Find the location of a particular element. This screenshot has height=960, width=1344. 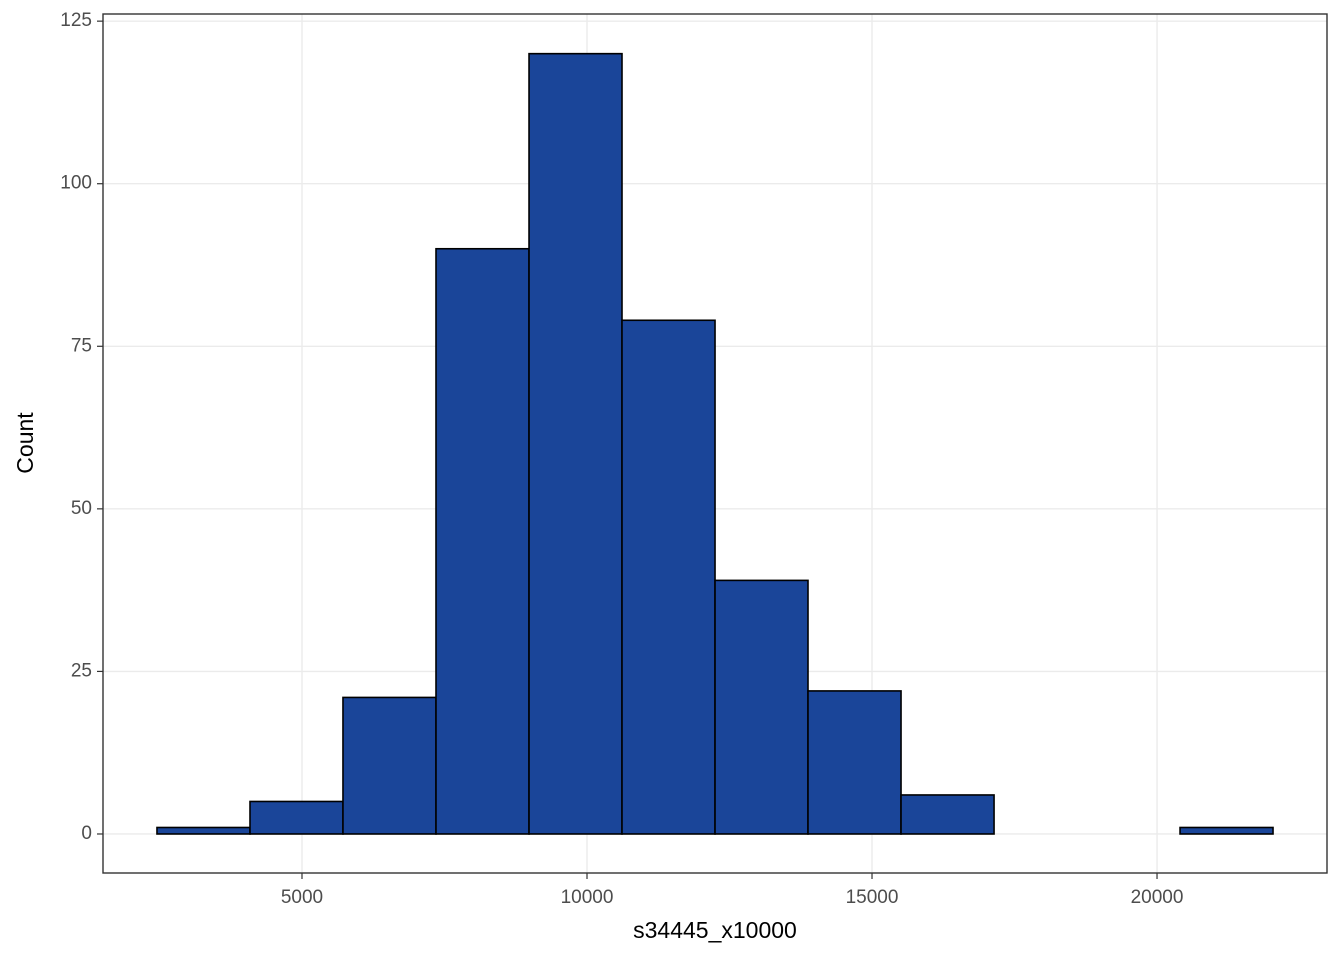

y-tick-label: 125 is located at coordinates (76, 20).